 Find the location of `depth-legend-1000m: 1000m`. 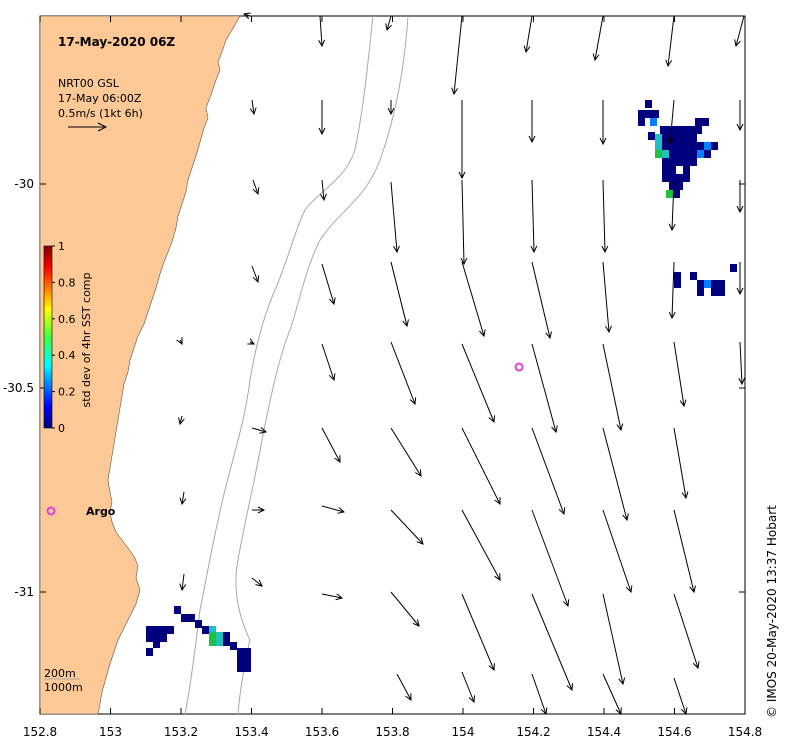

depth-legend-1000m: 1000m is located at coordinates (63, 687).